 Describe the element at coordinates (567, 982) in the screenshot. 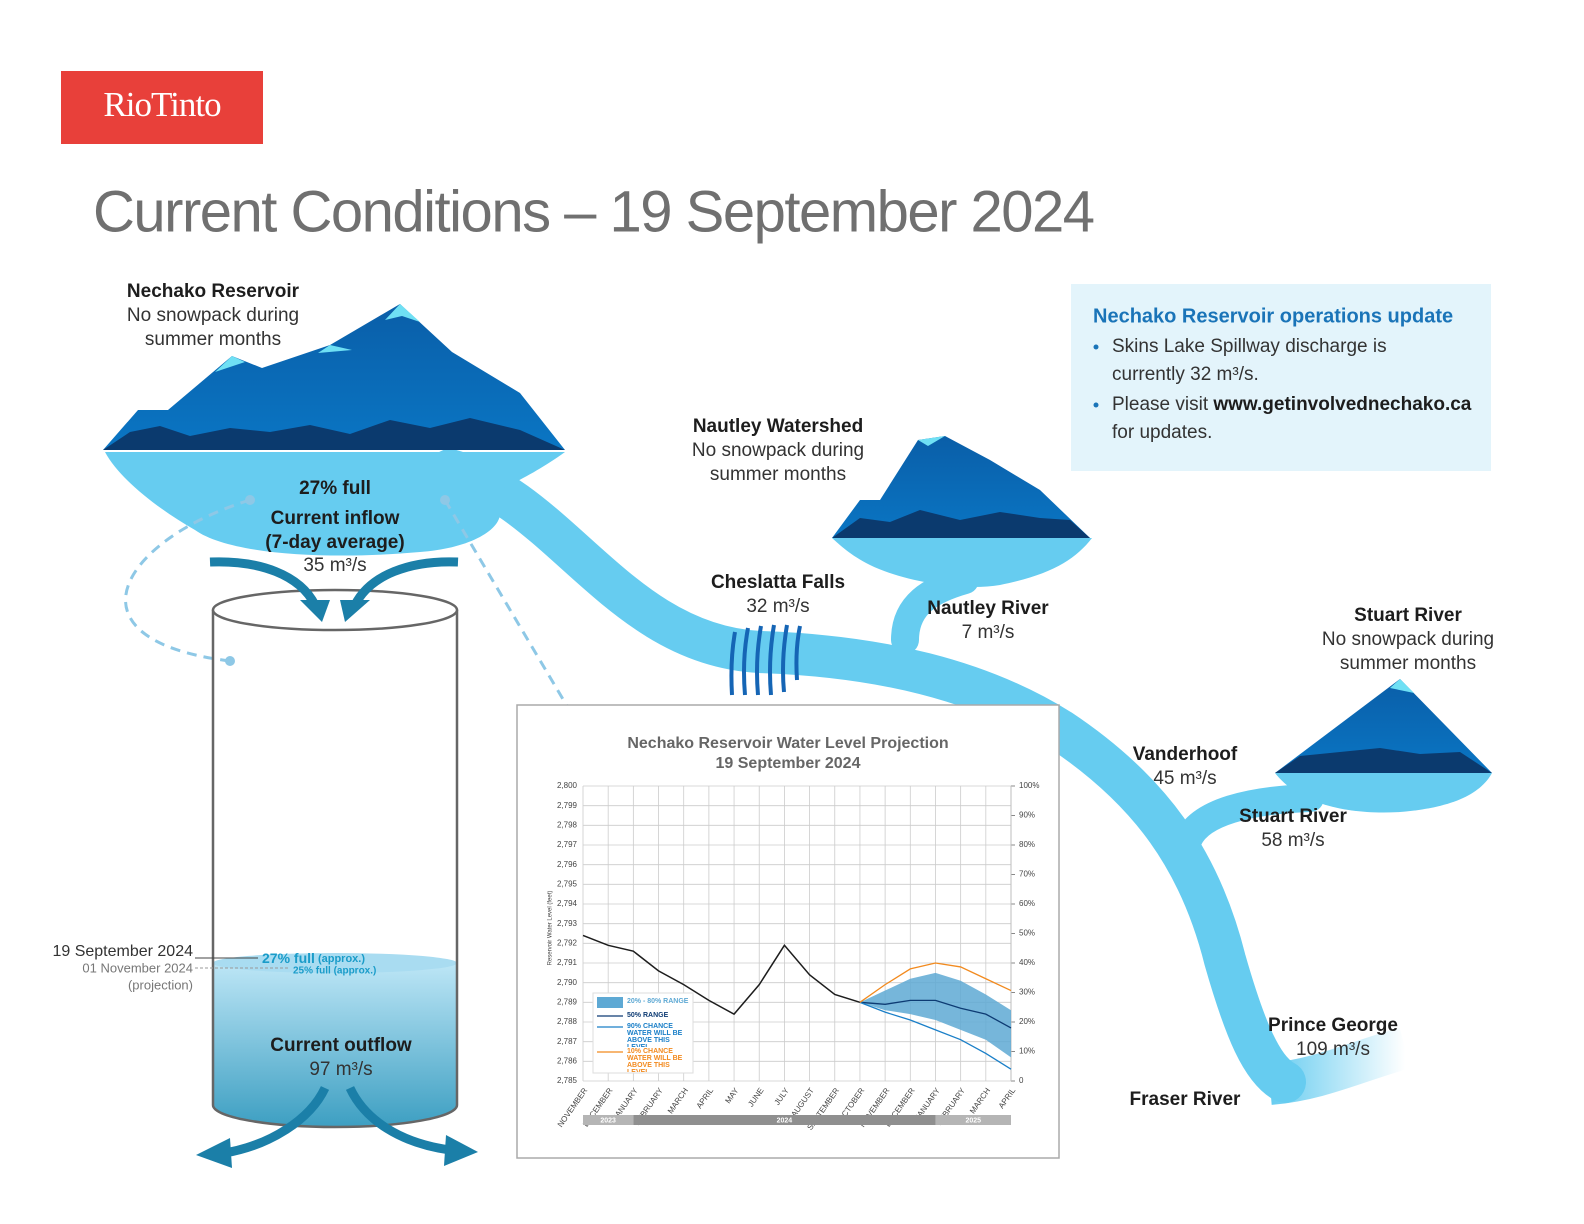

I see `y-tick-label: 2,790` at that location.